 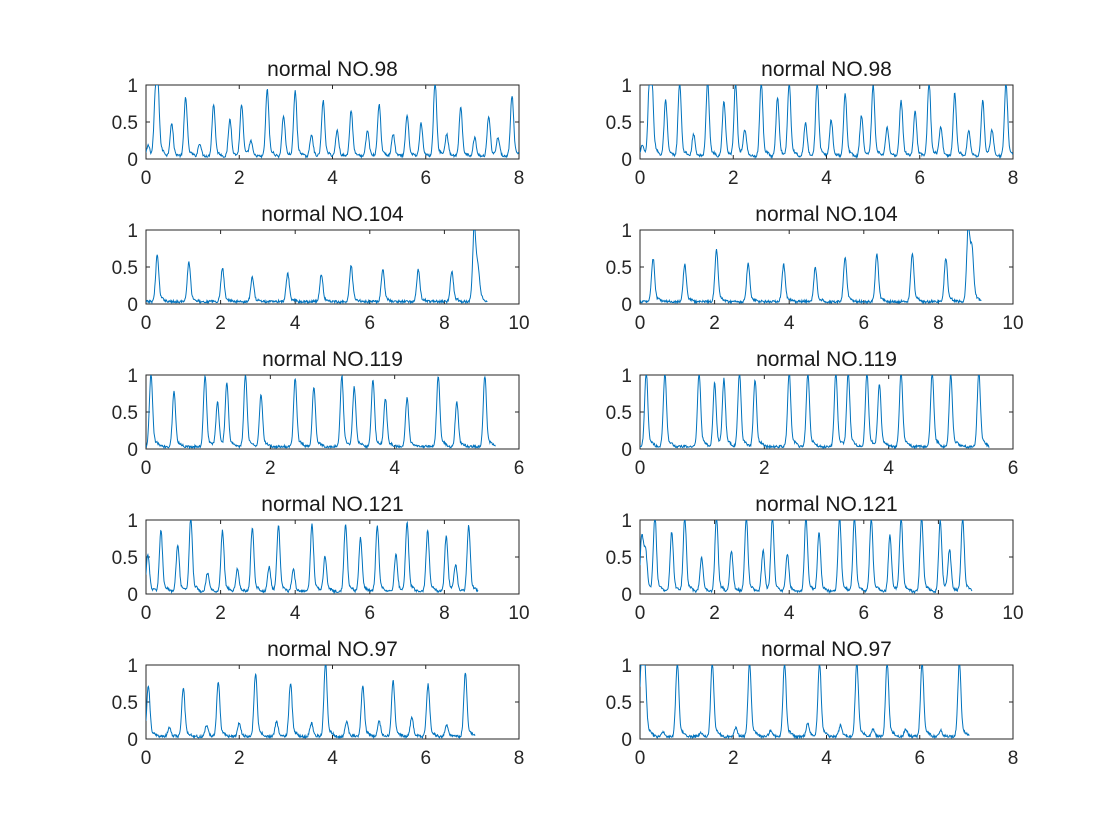 What do you see at coordinates (826, 359) in the screenshot?
I see `subplot-title: normal NO.119` at bounding box center [826, 359].